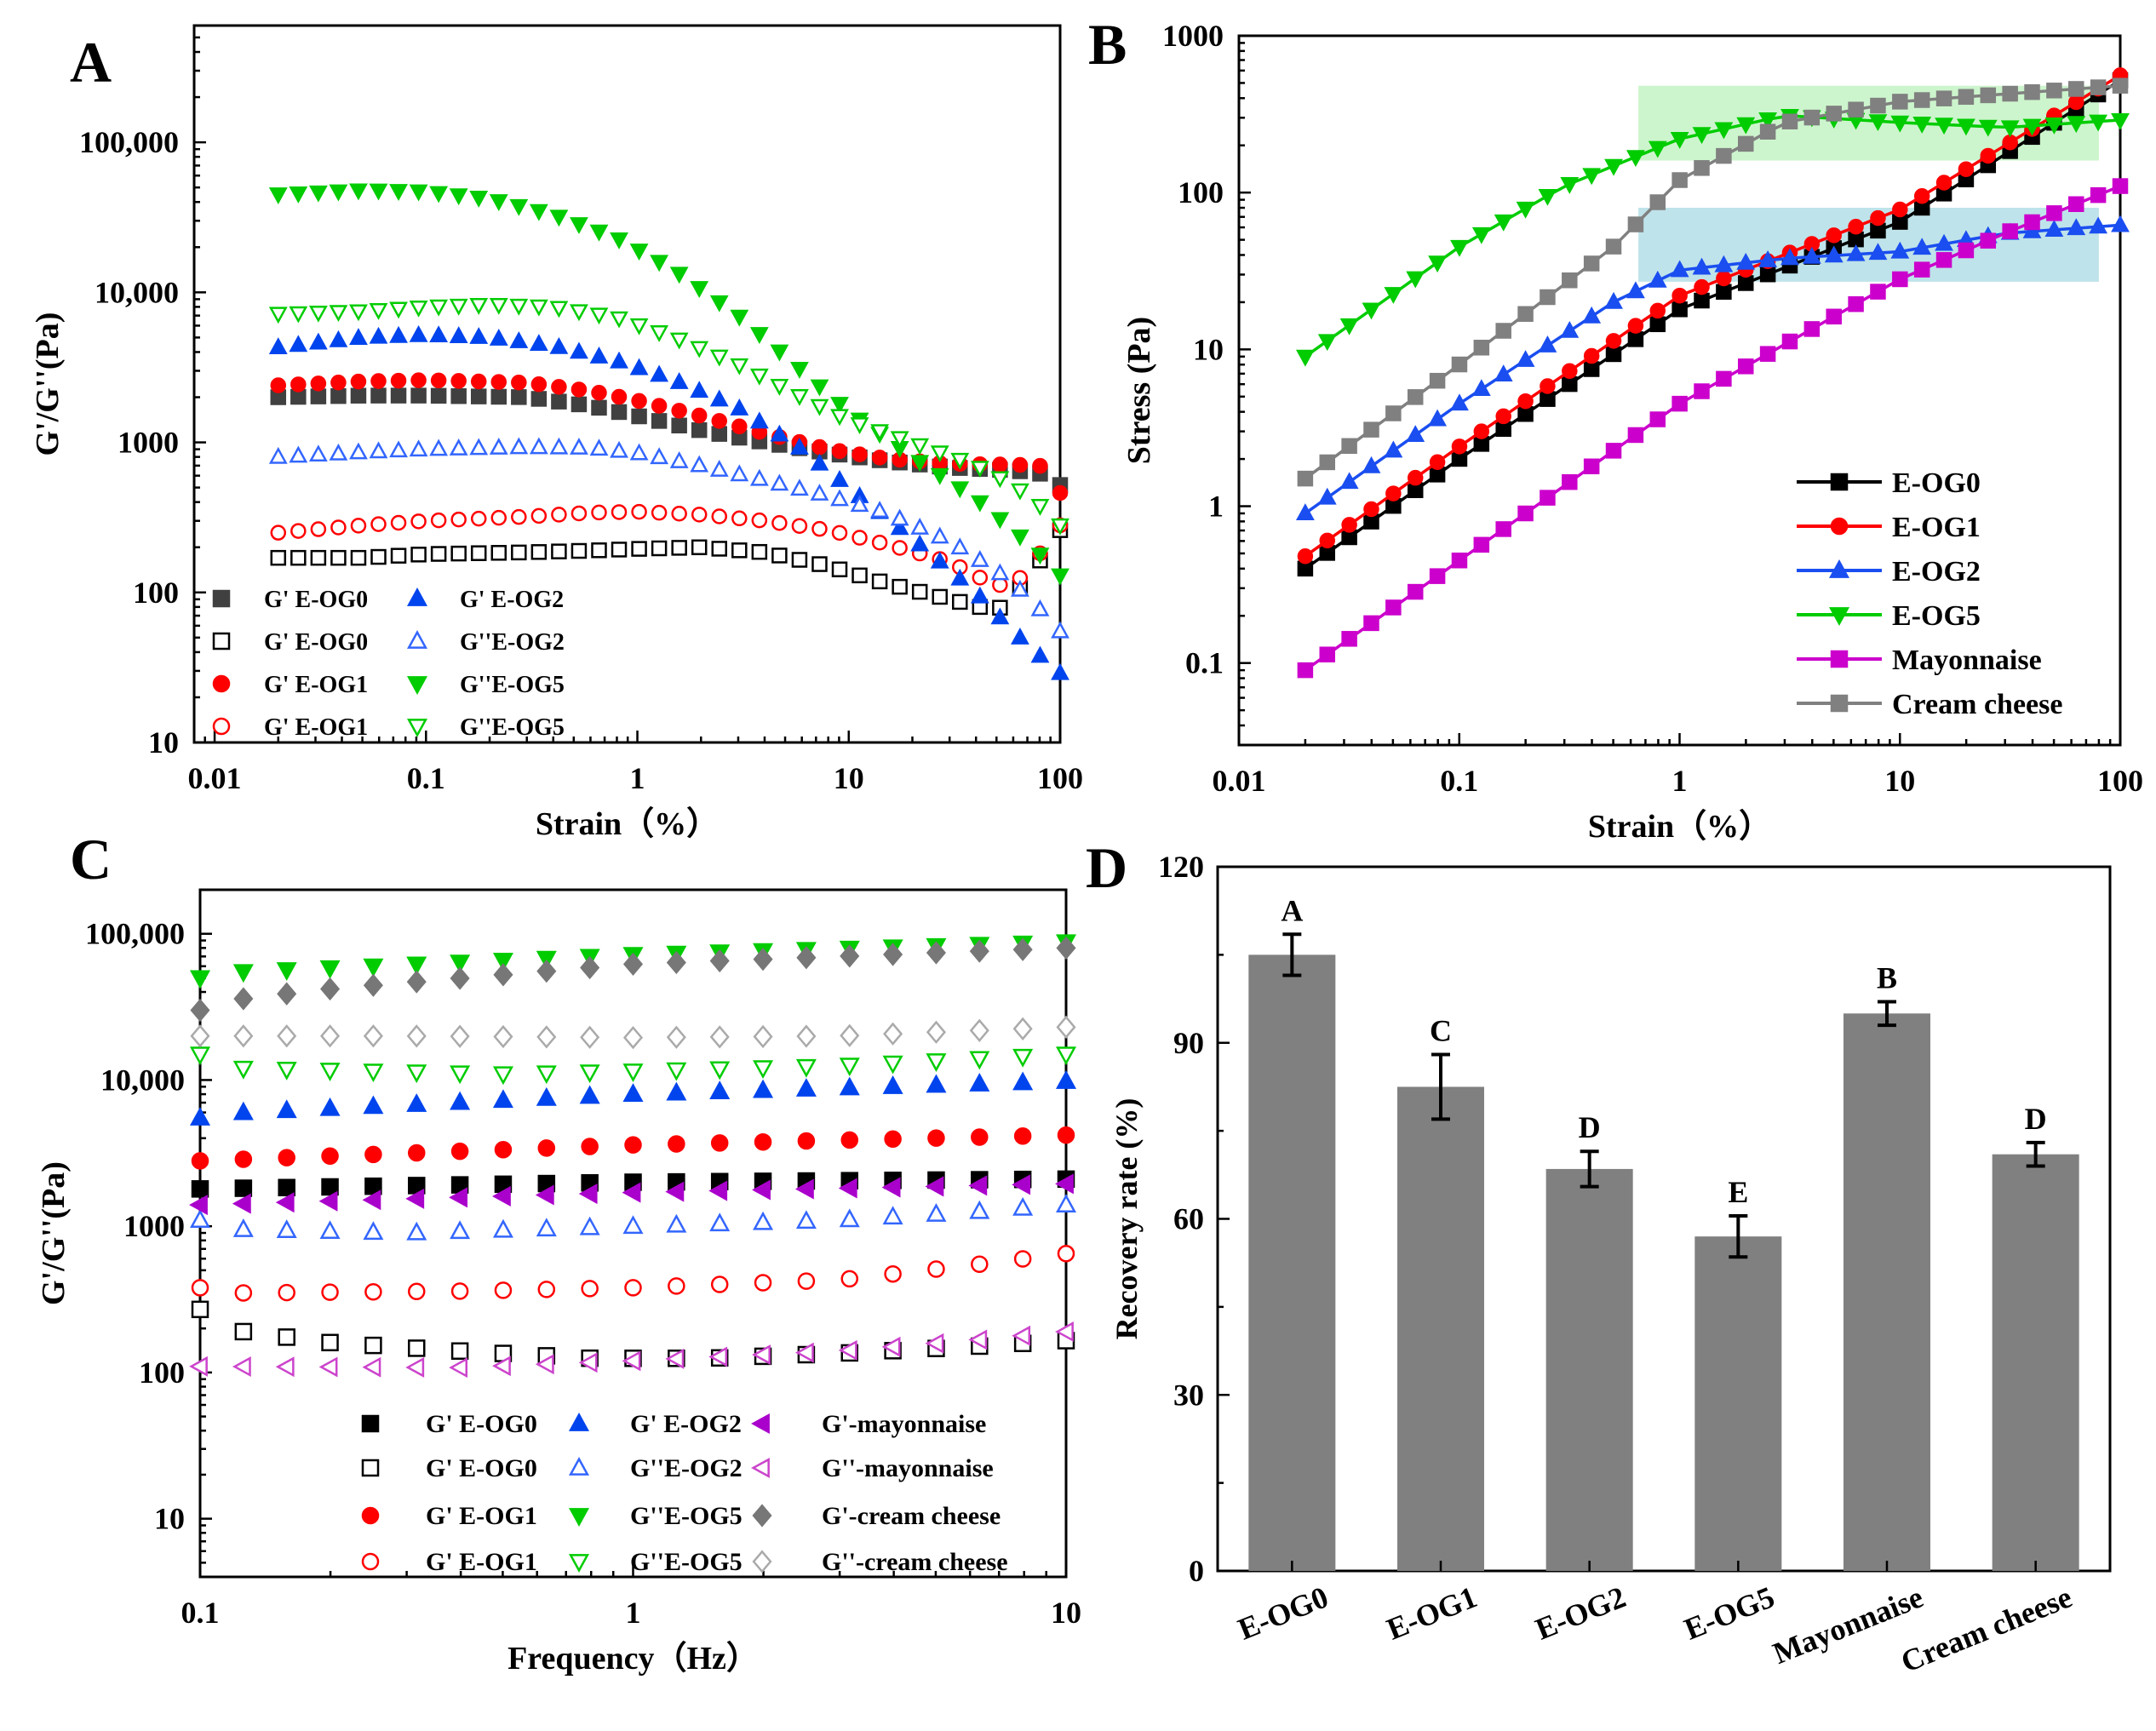 The width and height of the screenshot is (2156, 1731). I want to click on y-tick-label: 10, so click(169, 1519).